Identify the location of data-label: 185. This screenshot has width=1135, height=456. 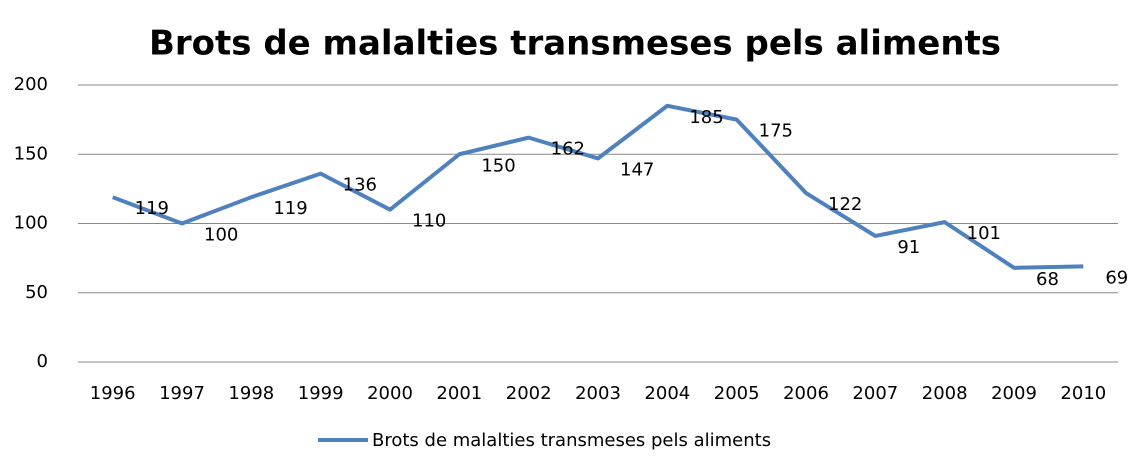
(706, 117).